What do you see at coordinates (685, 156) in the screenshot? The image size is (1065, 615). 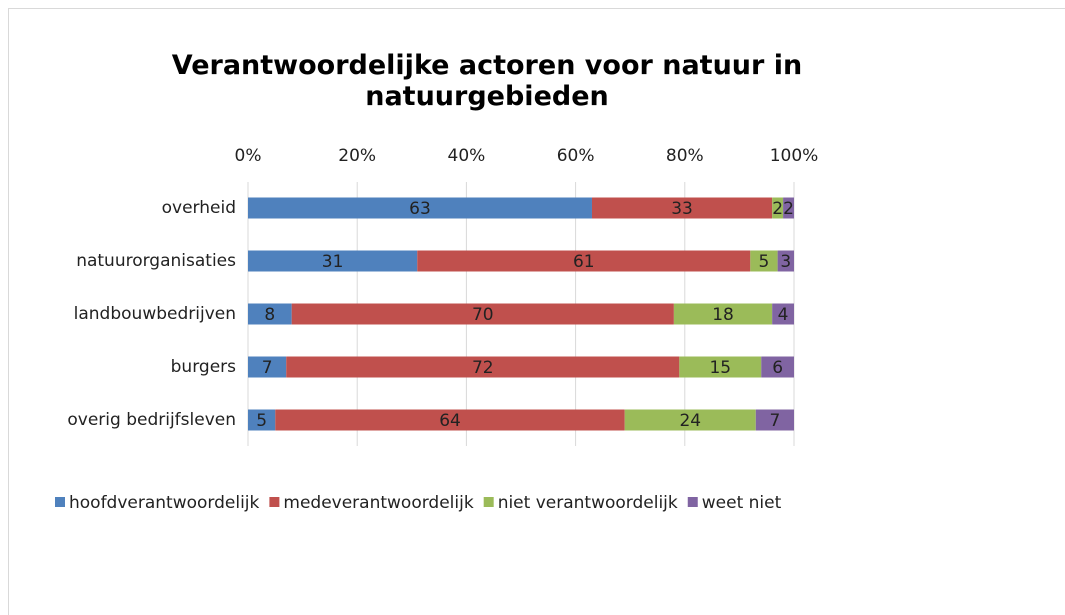 I see `x-tick-label: 80%` at bounding box center [685, 156].